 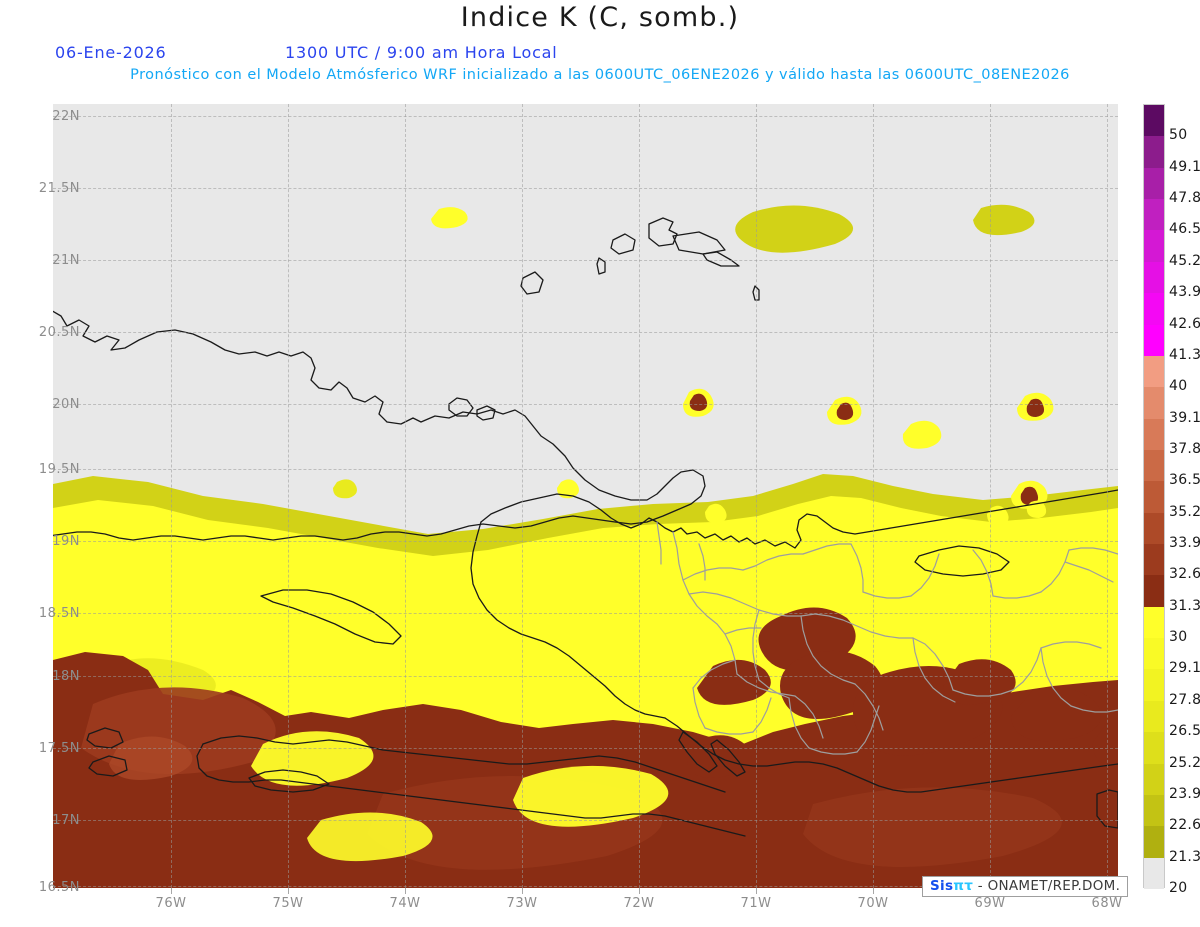 What do you see at coordinates (585, 748) in the screenshot?
I see `gridline-lat-17.5n` at bounding box center [585, 748].